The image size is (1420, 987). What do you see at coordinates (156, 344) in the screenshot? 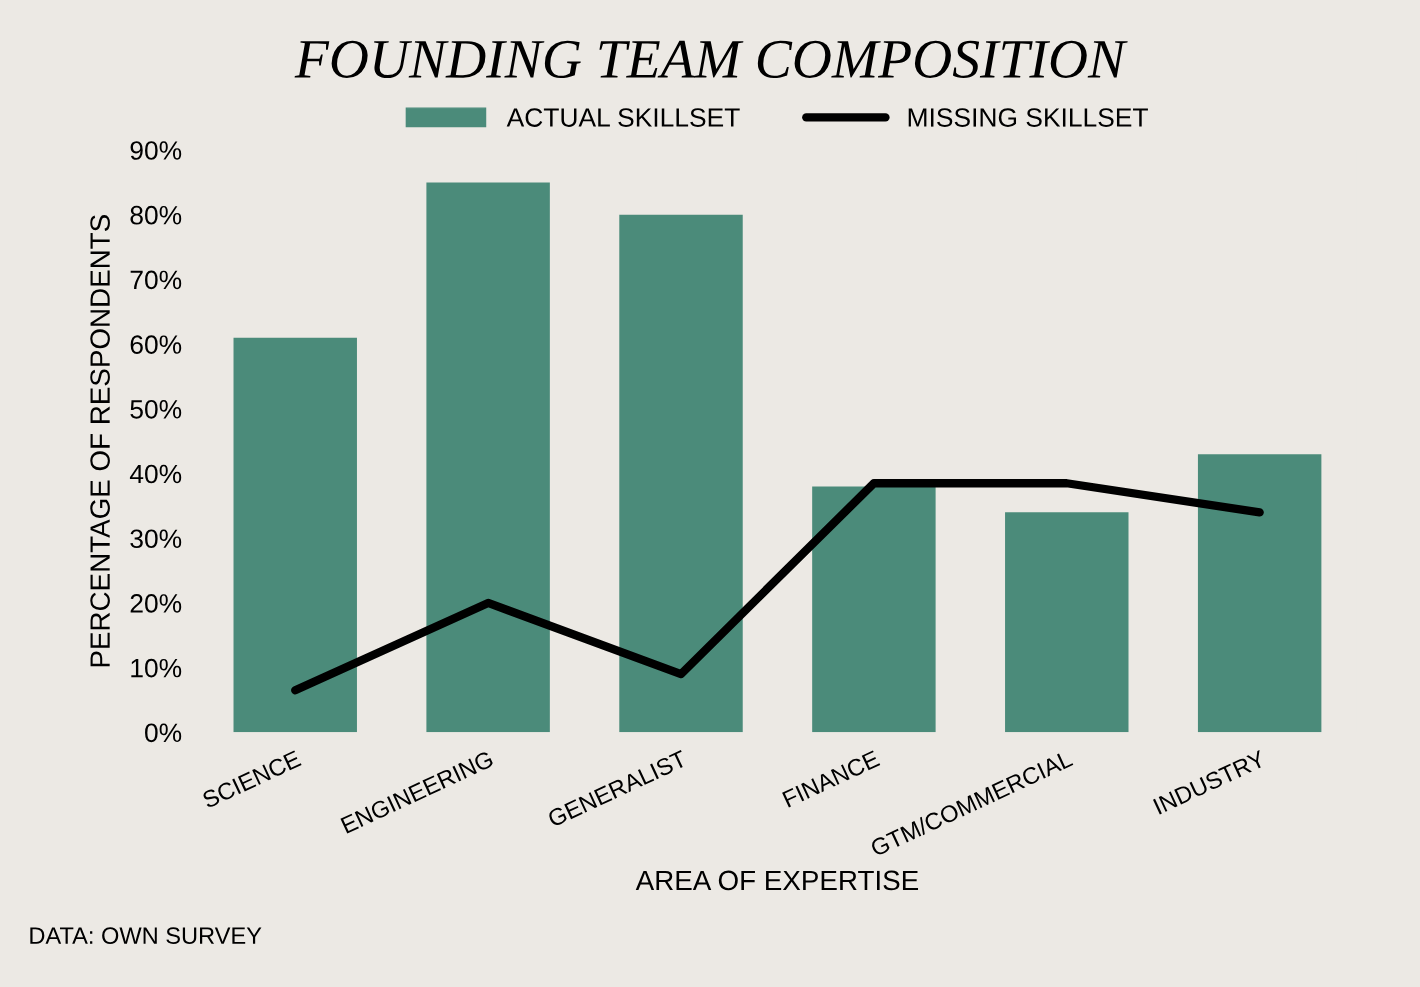
I see `y-tick-label: 60%` at bounding box center [156, 344].